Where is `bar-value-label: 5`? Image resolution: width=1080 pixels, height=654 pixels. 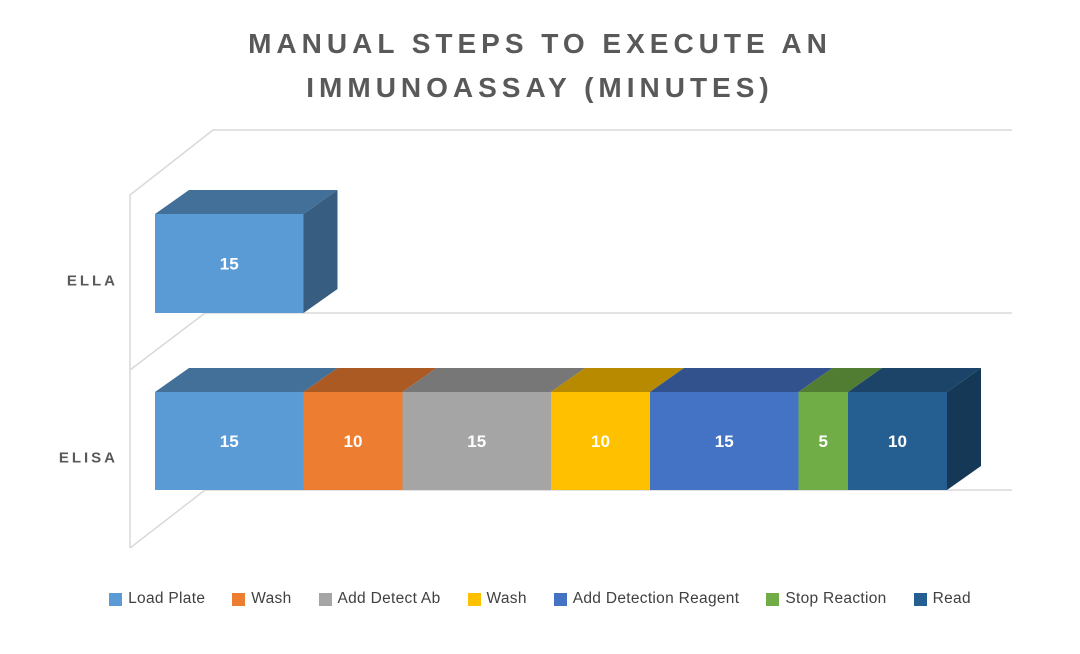 bar-value-label: 5 is located at coordinates (823, 441).